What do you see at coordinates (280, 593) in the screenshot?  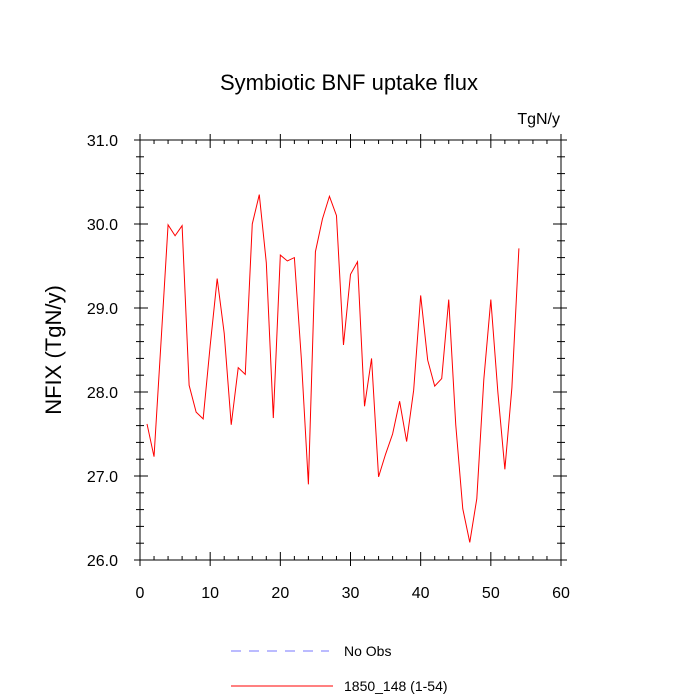 I see `x-tick-label: 20` at bounding box center [280, 593].